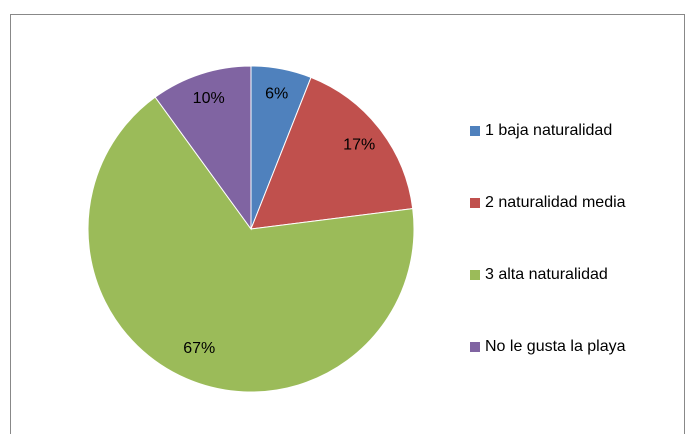  What do you see at coordinates (555, 346) in the screenshot?
I see `legend-label: No le gusta la playa` at bounding box center [555, 346].